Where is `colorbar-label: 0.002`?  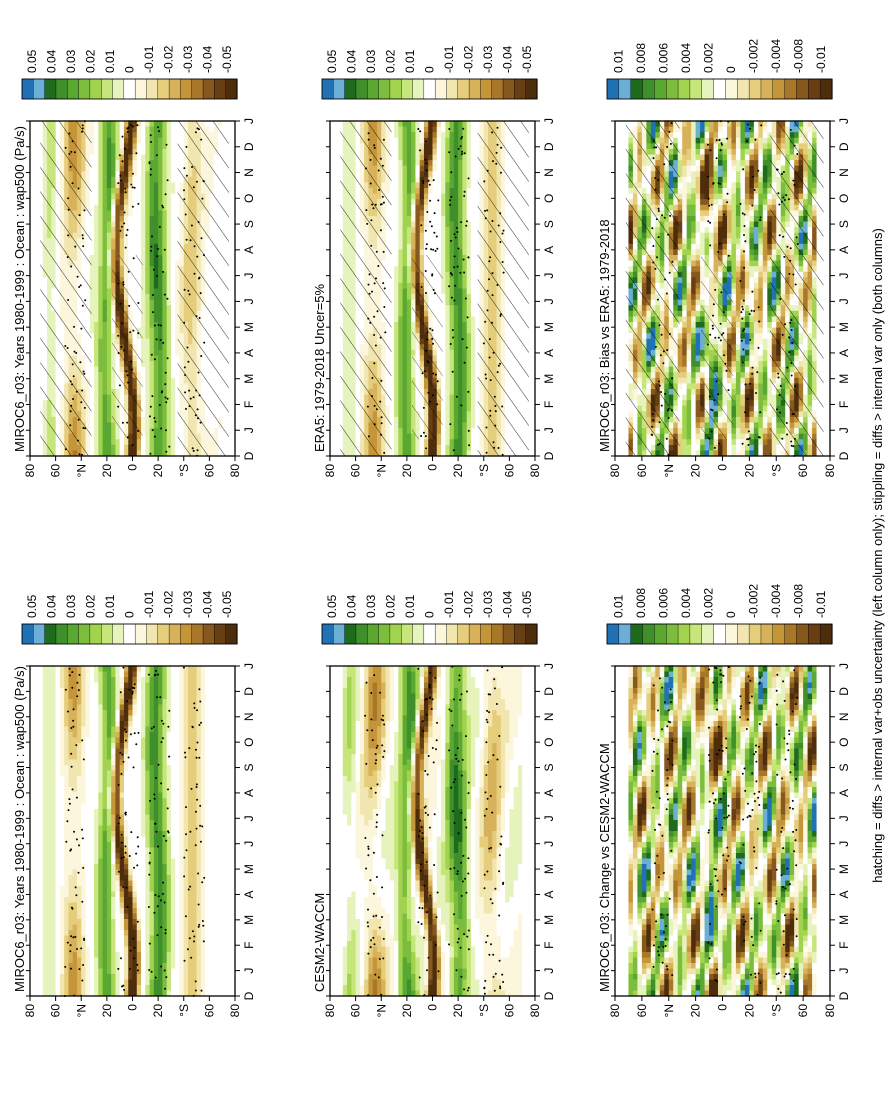
colorbar-label: 0.002 is located at coordinates (708, 58).